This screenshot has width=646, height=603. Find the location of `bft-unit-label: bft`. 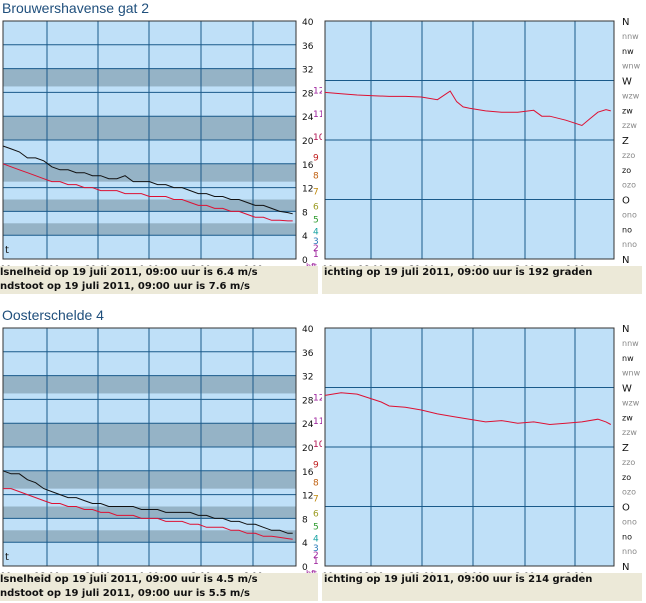

bft-unit-label: bft is located at coordinates (311, 571).